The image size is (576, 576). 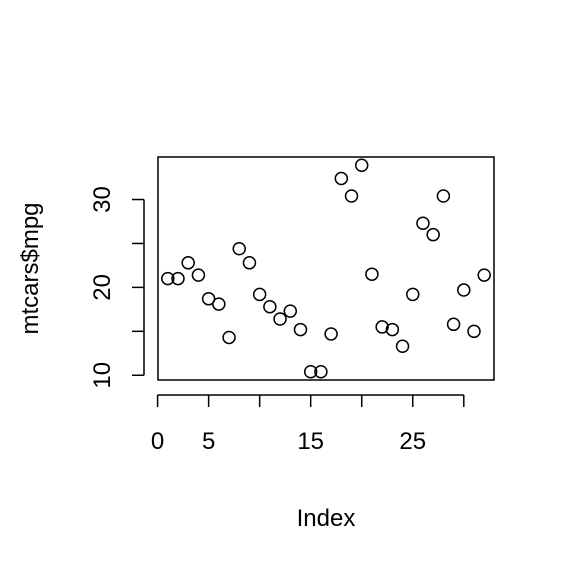 What do you see at coordinates (102, 375) in the screenshot?
I see `y-tick-label: 10` at bounding box center [102, 375].